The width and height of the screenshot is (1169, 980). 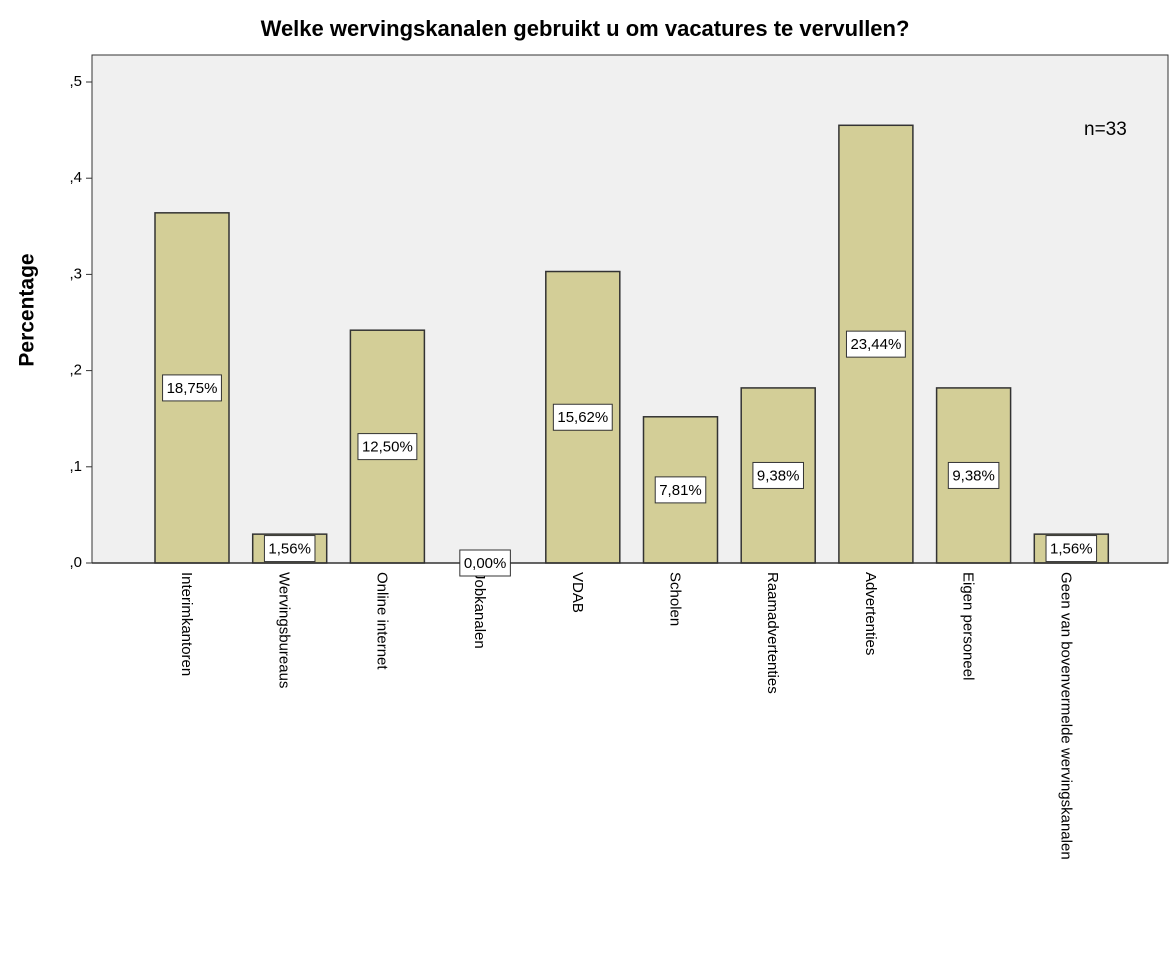 What do you see at coordinates (968, 626) in the screenshot?
I see `x-tick-label: Eigen personeel` at bounding box center [968, 626].